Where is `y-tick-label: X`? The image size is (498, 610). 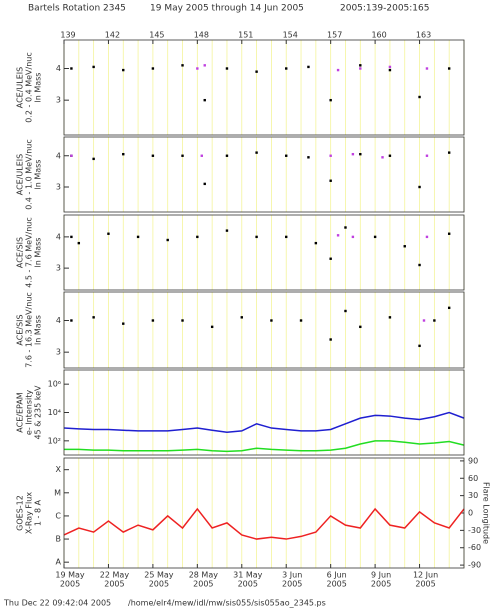
y-tick-label: X is located at coordinates (59, 469).